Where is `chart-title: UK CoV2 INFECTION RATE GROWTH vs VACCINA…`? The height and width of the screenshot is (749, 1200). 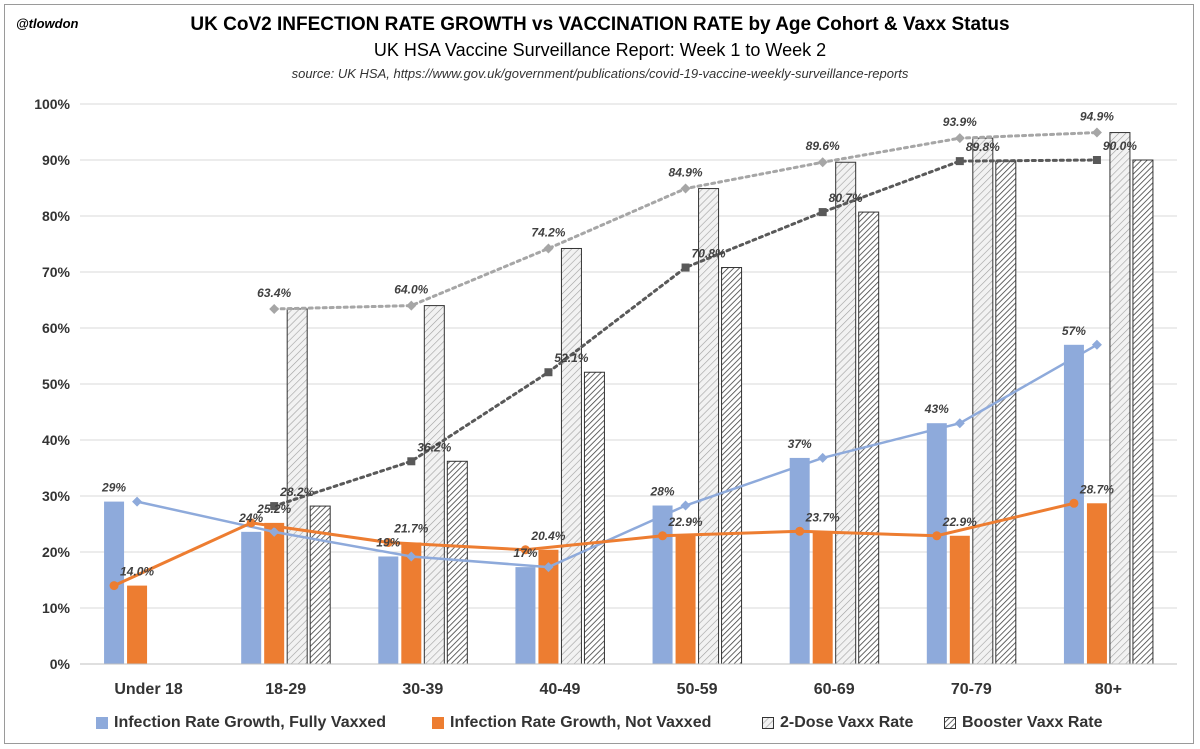 chart-title: UK CoV2 INFECTION RATE GROWTH vs VACCINA… is located at coordinates (600, 24).